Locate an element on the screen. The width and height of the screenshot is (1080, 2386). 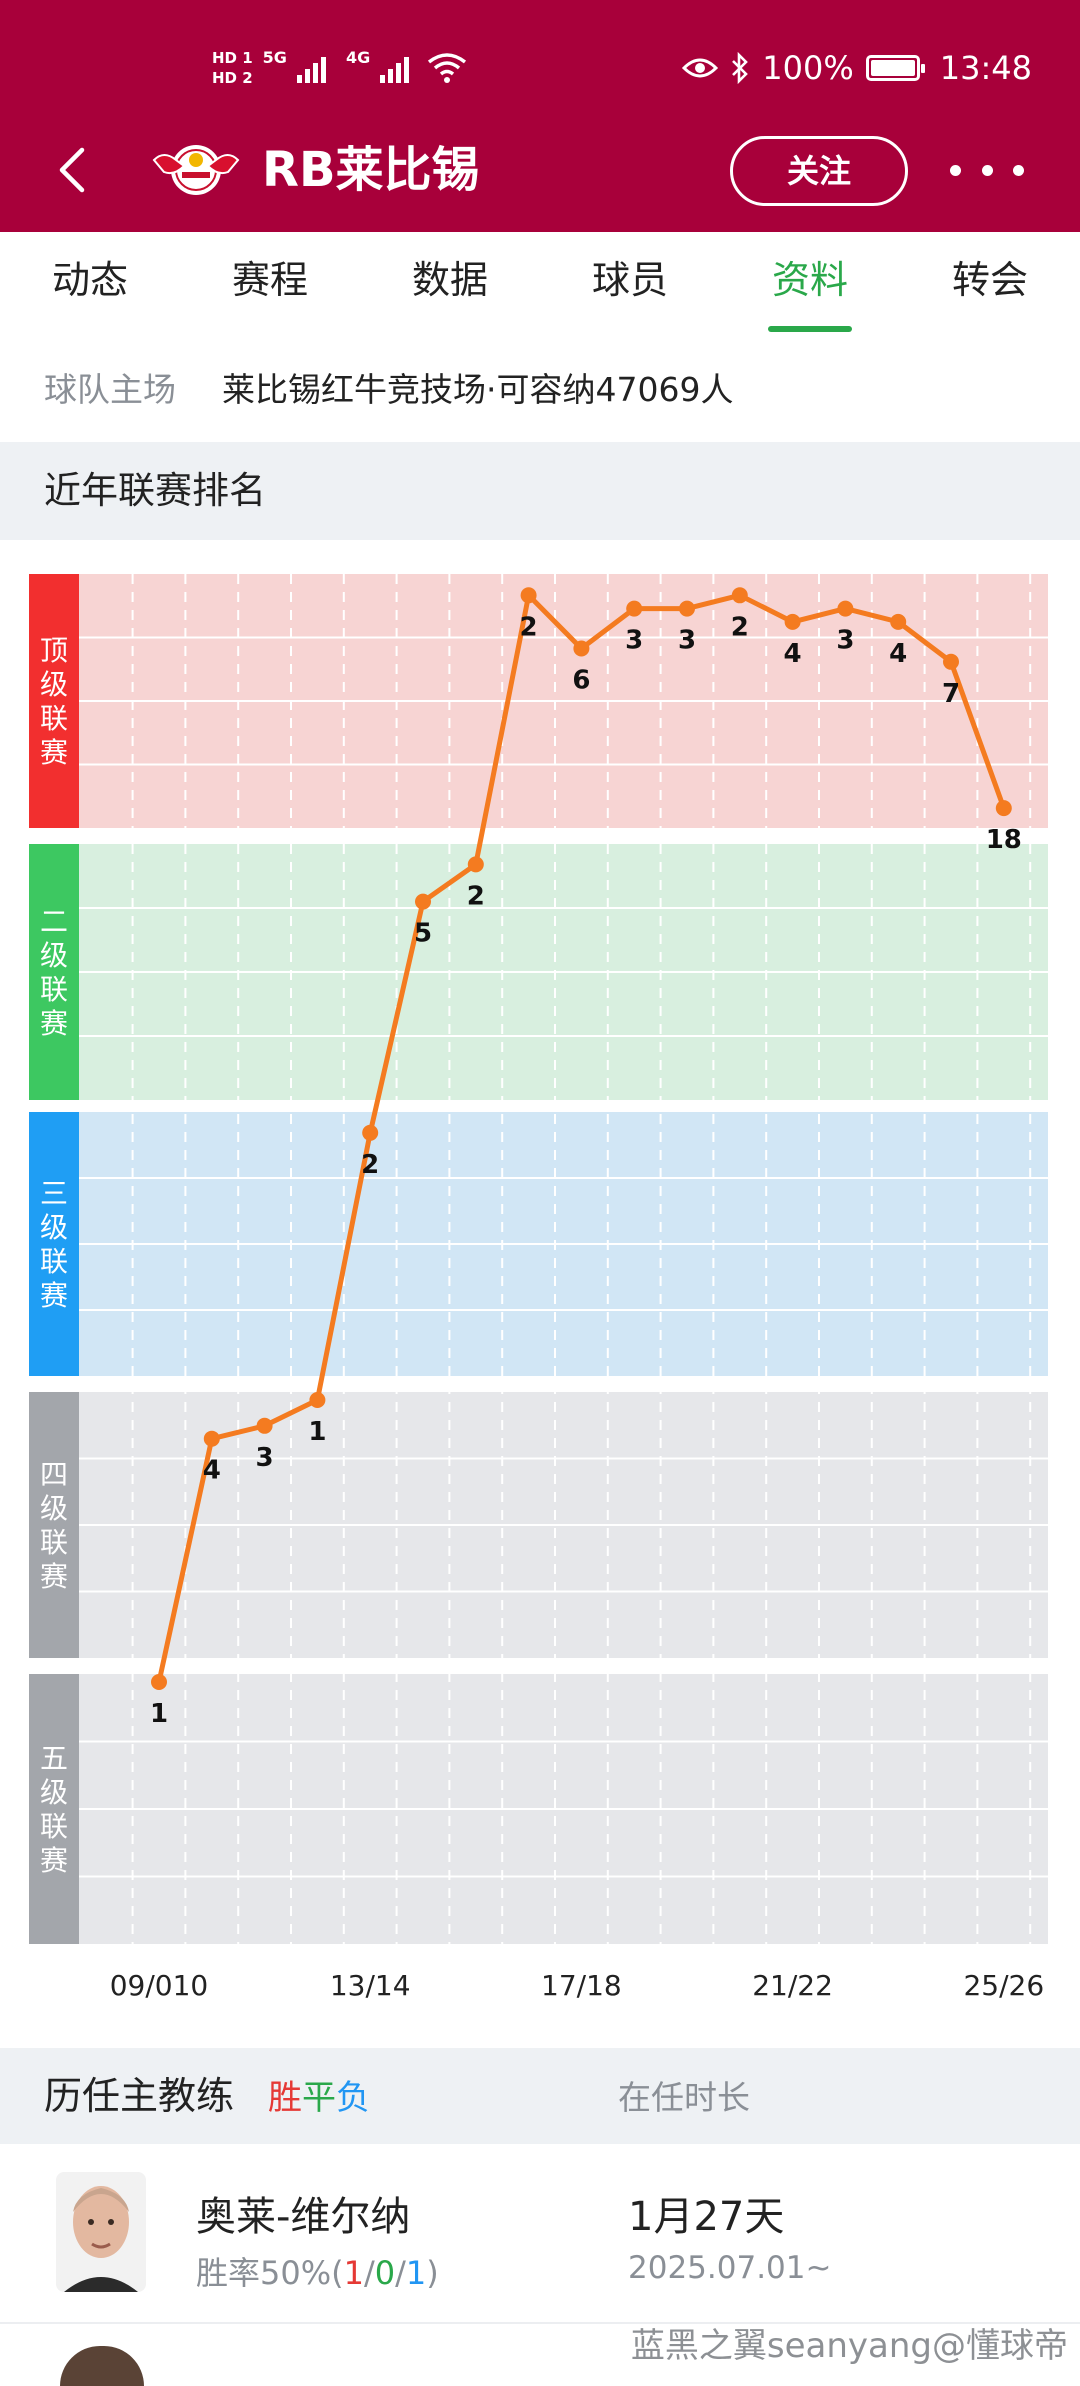
win-rate-prefix: 胜率50%( is located at coordinates (270, 2273).